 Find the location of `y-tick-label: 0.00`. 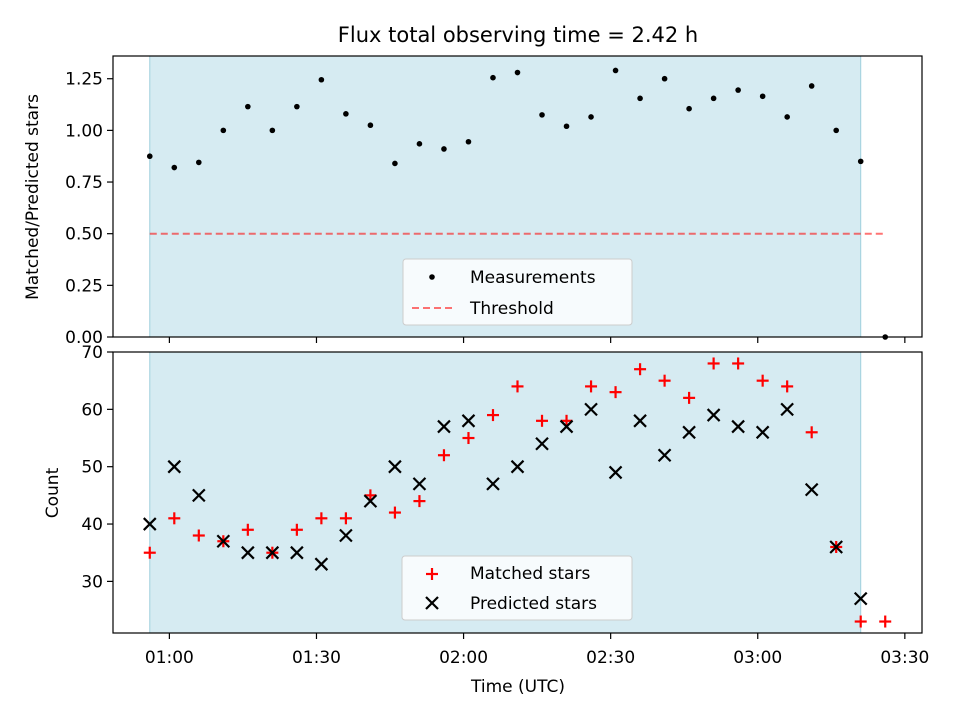

y-tick-label: 0.00 is located at coordinates (84, 338).